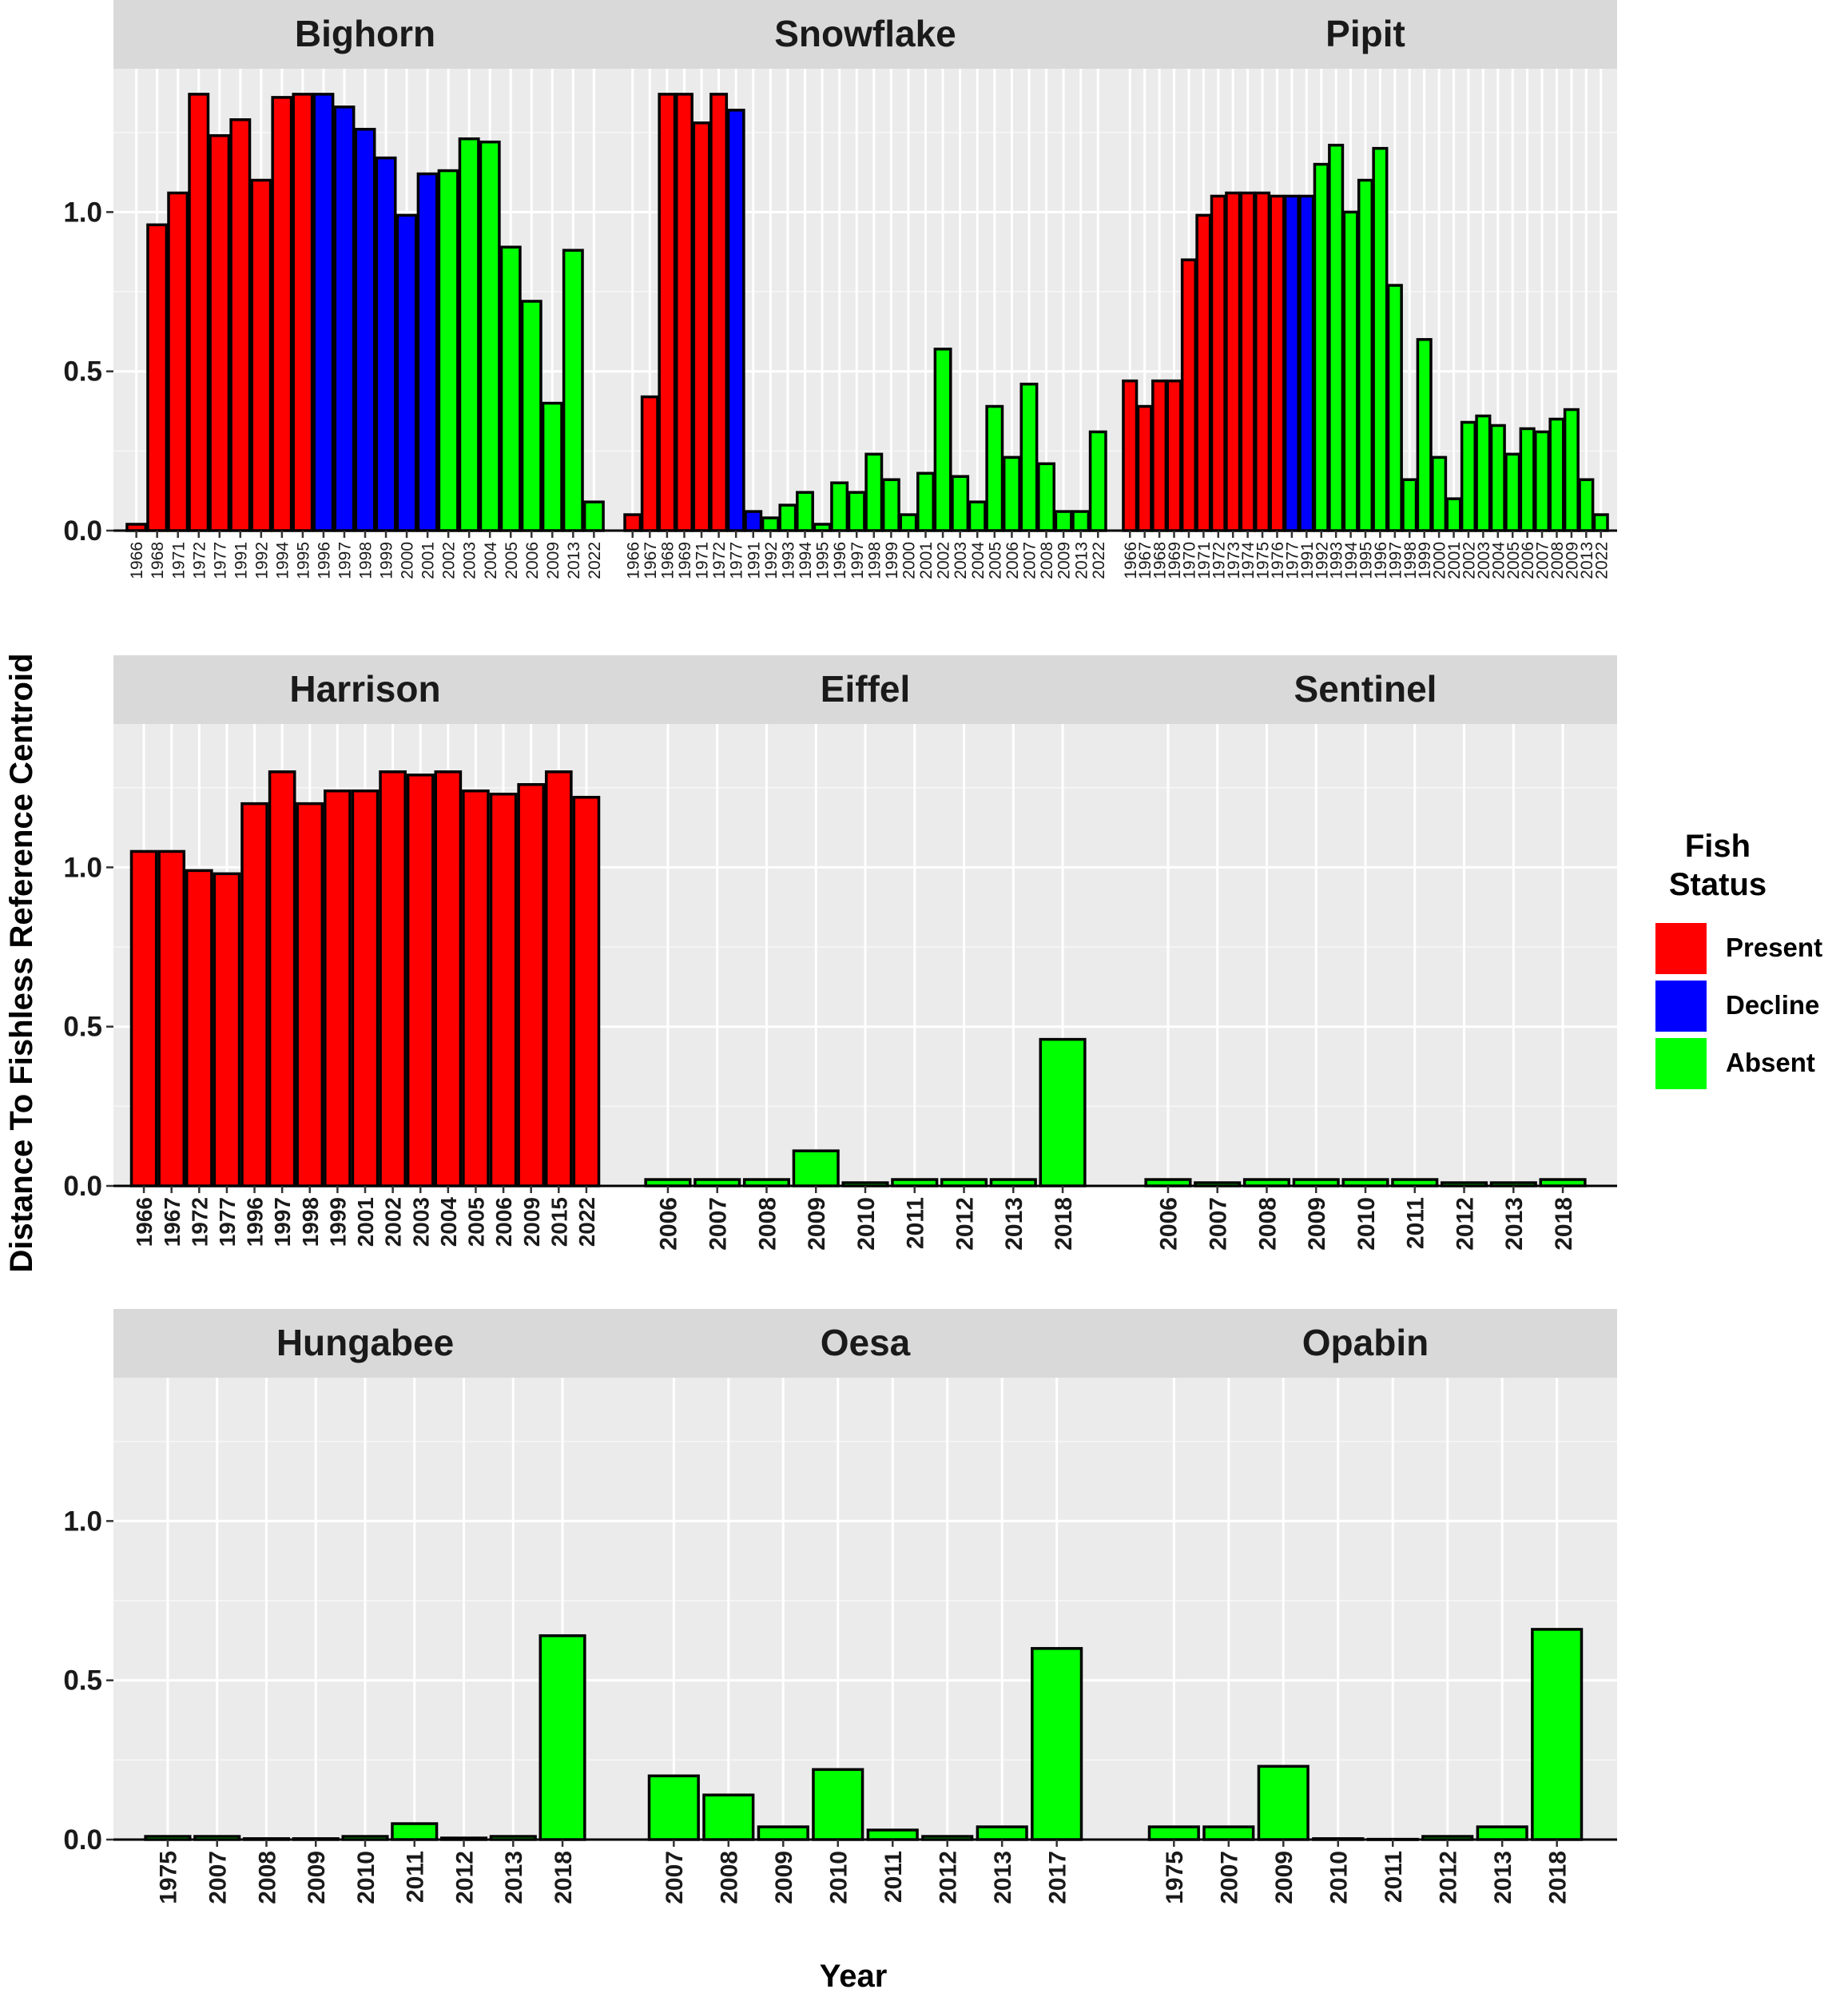  I want to click on y-axis-title: Distance To Fishless Reference Centroid, so click(22, 962).